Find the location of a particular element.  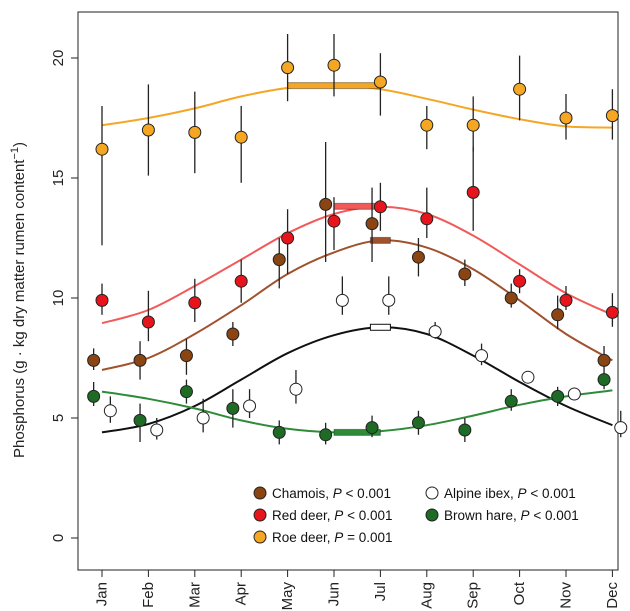

legend-series-name: Brown hare, is located at coordinates (482, 515).